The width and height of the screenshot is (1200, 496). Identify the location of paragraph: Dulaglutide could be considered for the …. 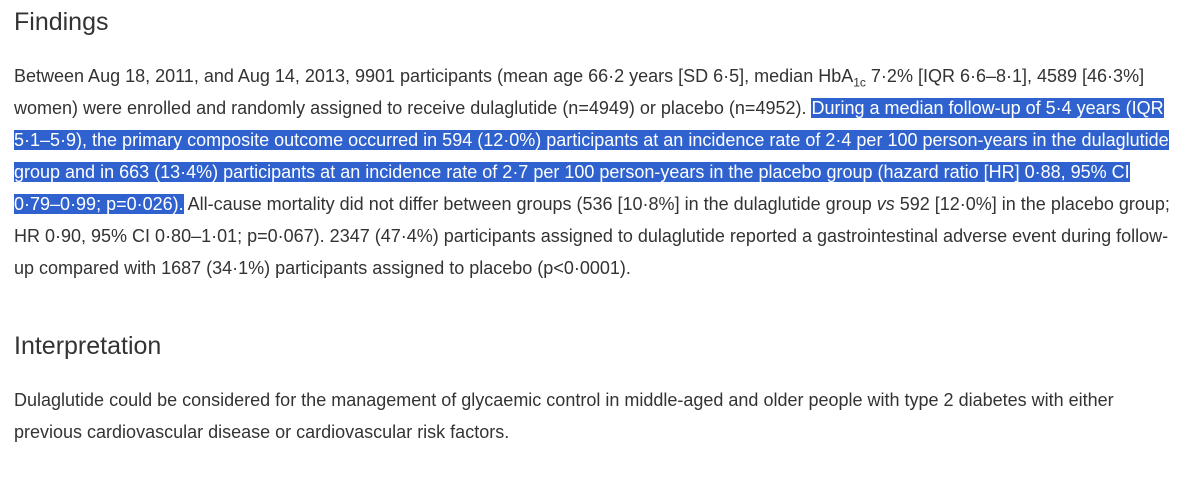
(564, 416).